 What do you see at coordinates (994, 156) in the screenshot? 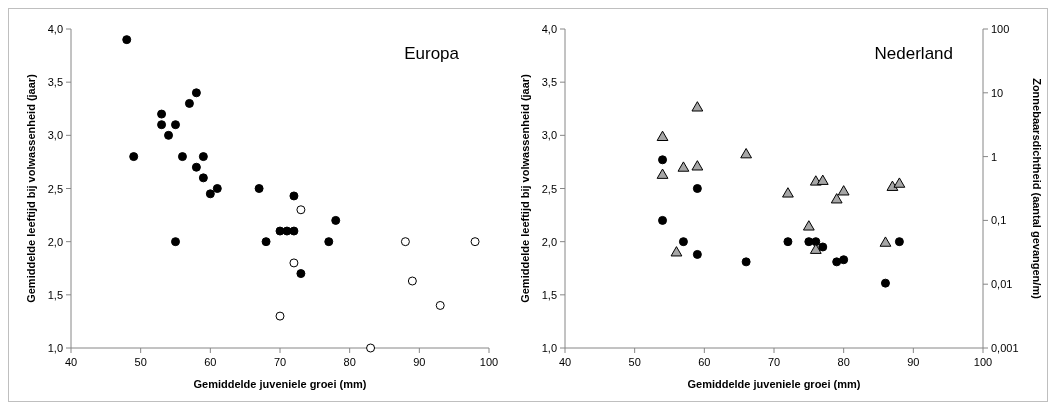
I see `y2-tick-label: 1` at bounding box center [994, 156].